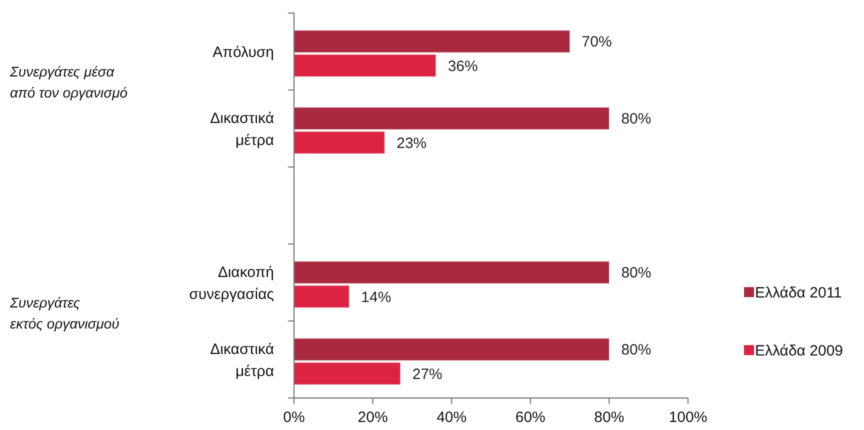 This screenshot has width=864, height=430. I want to click on x-tick-label: 80%, so click(609, 417).